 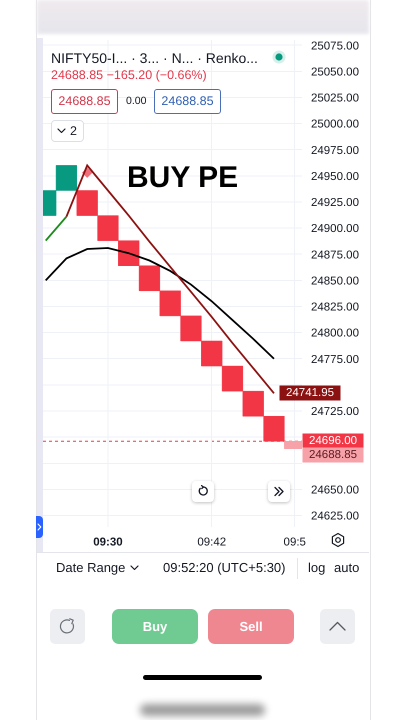 I want to click on y-tick-label: 24900.00, so click(x=335, y=229).